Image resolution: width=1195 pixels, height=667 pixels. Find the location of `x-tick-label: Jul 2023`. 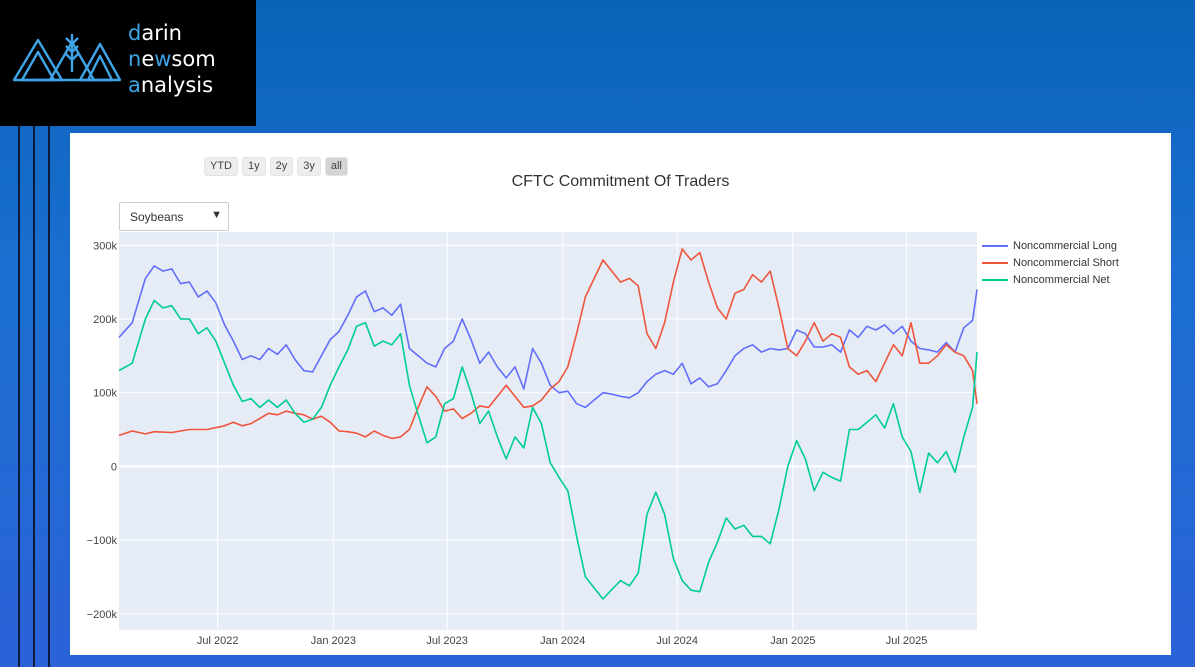

x-tick-label: Jul 2023 is located at coordinates (447, 641).